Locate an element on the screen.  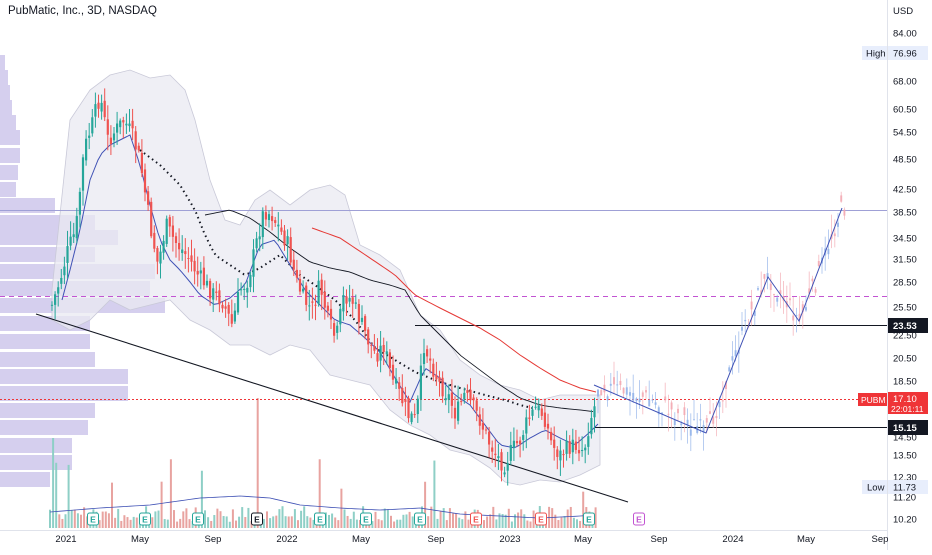
x-tick-label: May is located at coordinates (583, 539).